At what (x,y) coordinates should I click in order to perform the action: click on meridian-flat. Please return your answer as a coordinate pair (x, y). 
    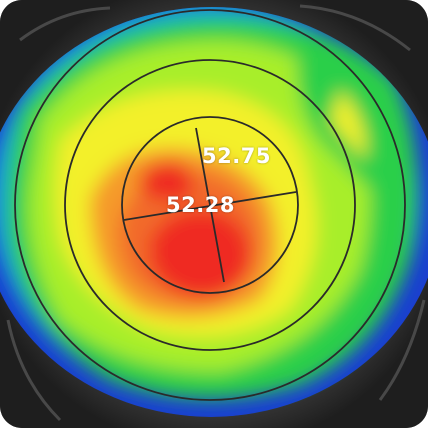
    Looking at the image, I should click on (210, 206).